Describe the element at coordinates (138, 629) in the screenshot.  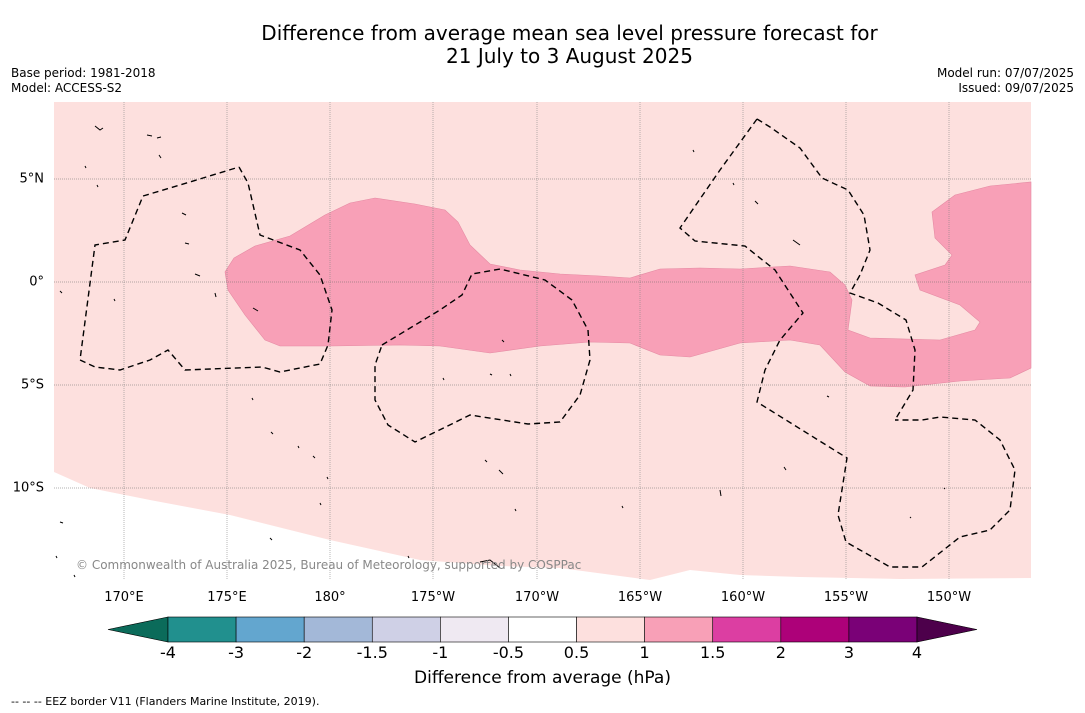
I see `colorbar-extend-low` at that location.